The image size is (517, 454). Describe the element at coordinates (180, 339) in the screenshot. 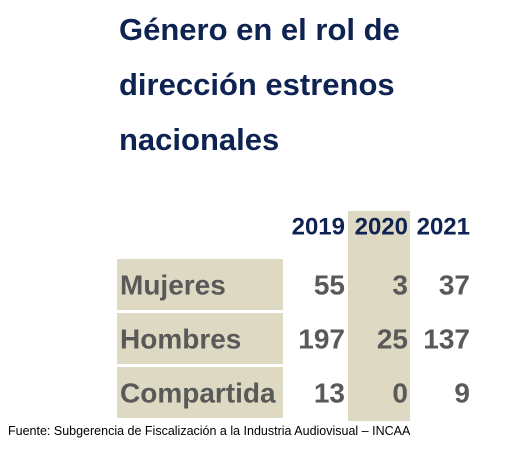

I see `row-label: Hombres` at that location.